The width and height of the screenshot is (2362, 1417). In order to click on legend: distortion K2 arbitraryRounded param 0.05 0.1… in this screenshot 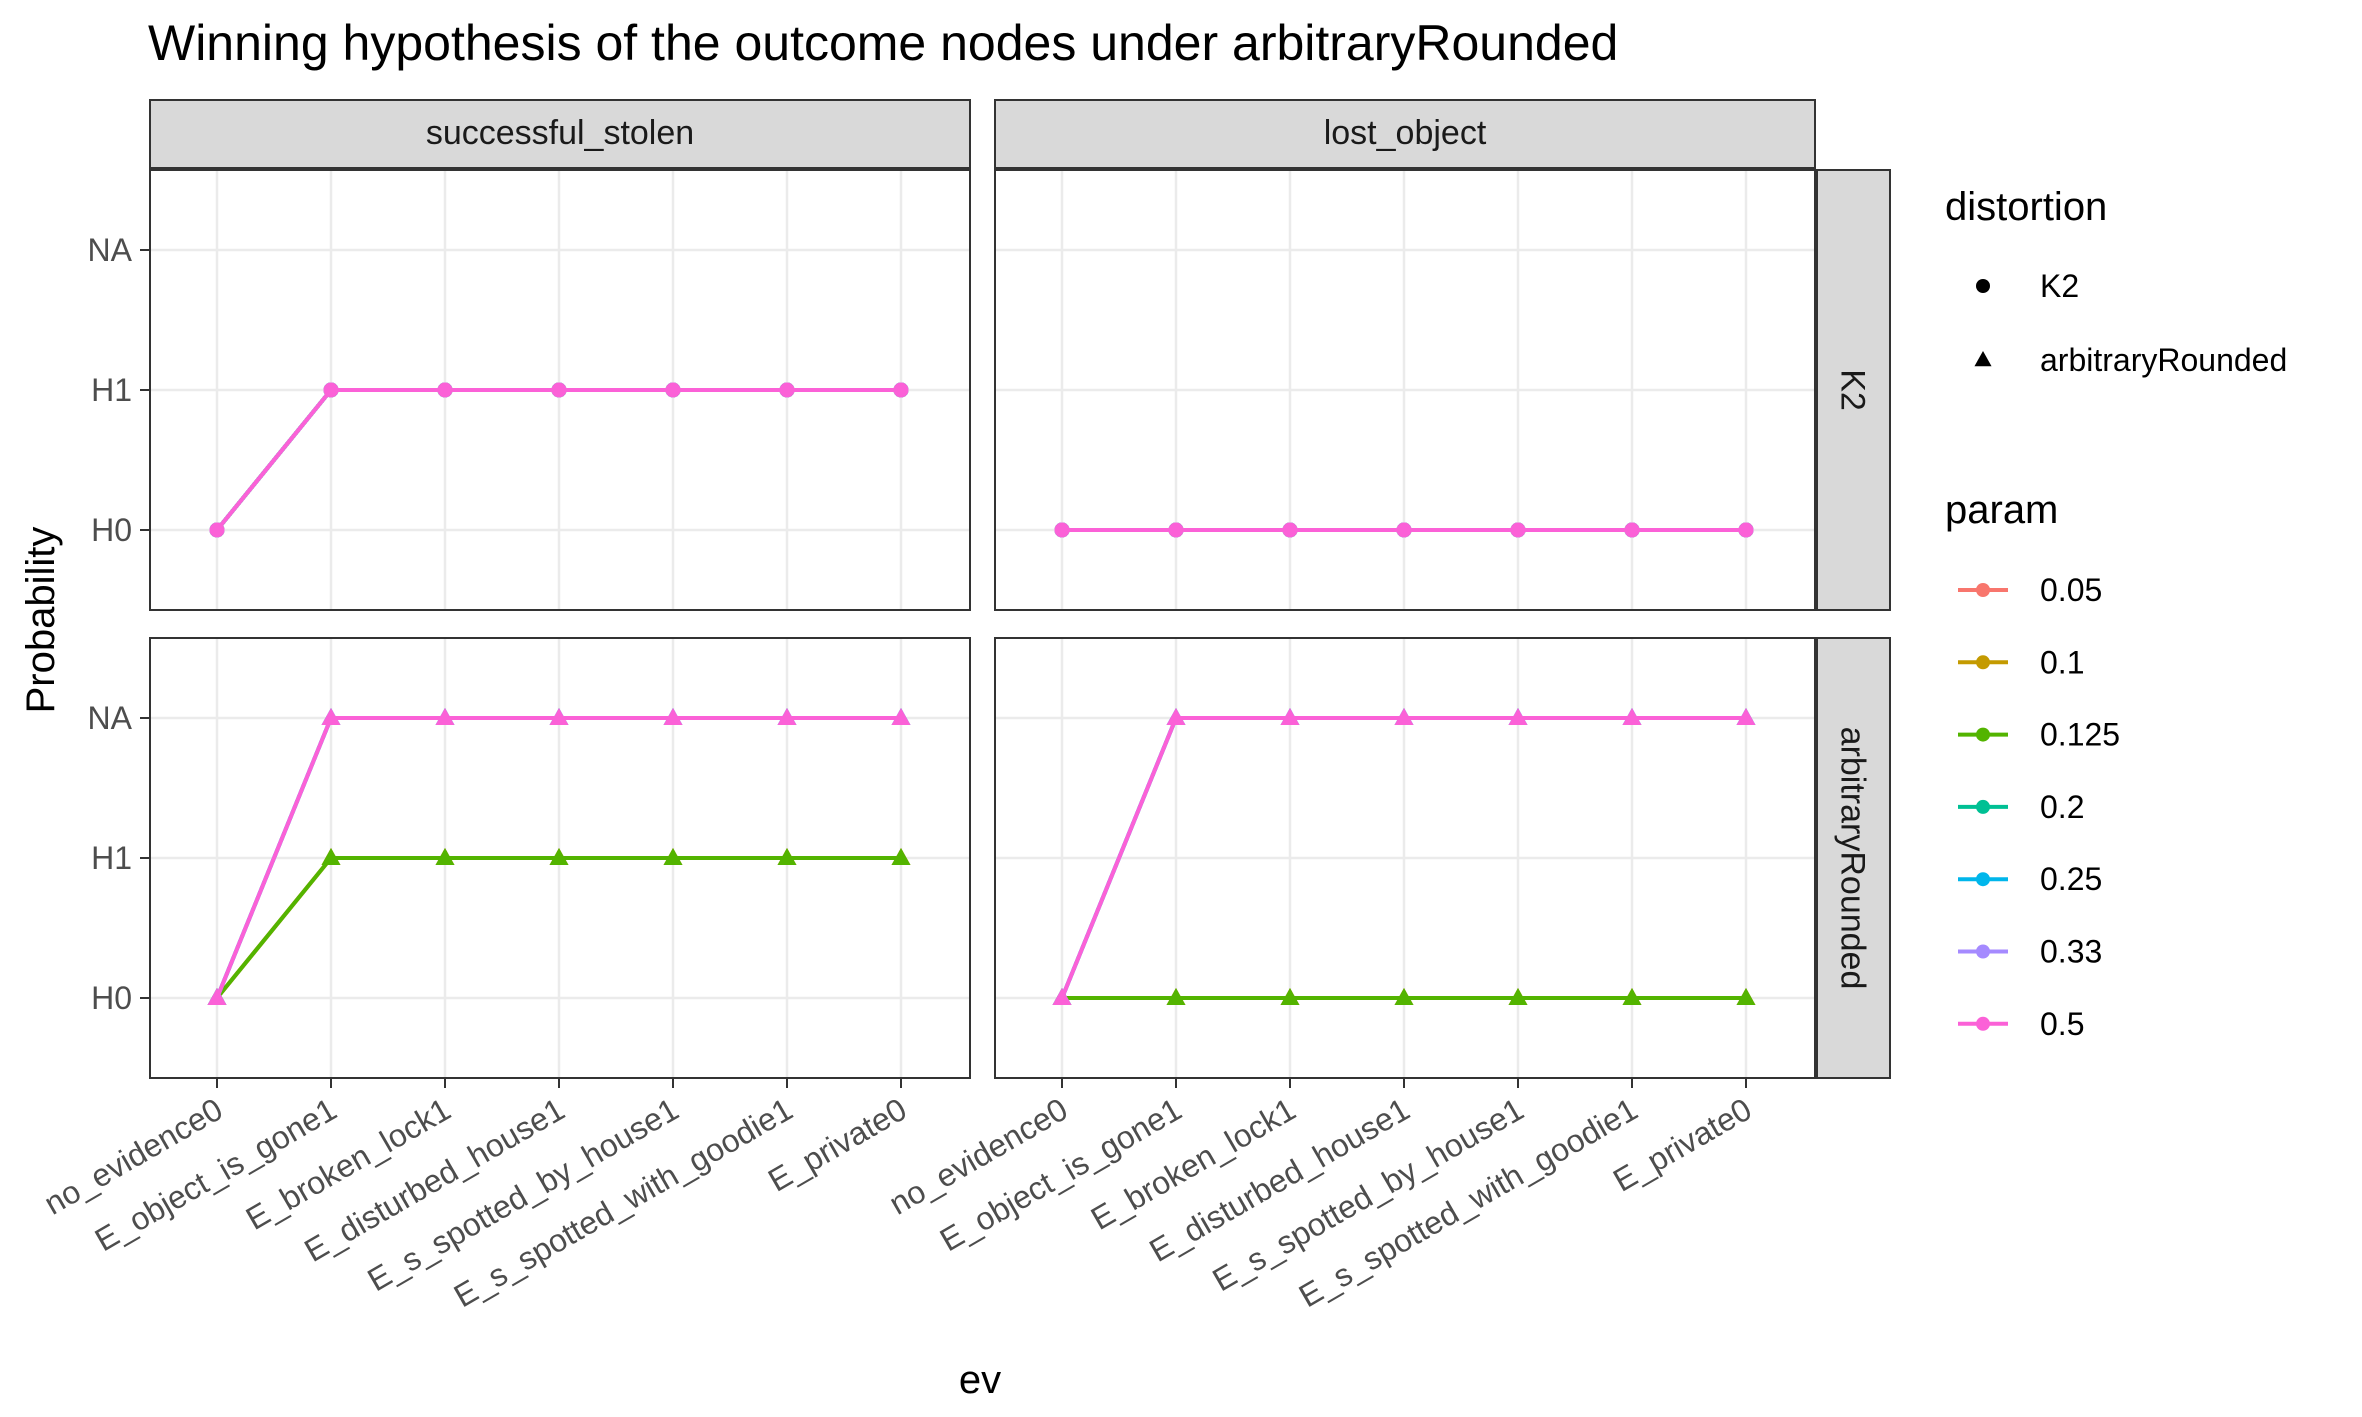, I will do `click(2116, 613)`.